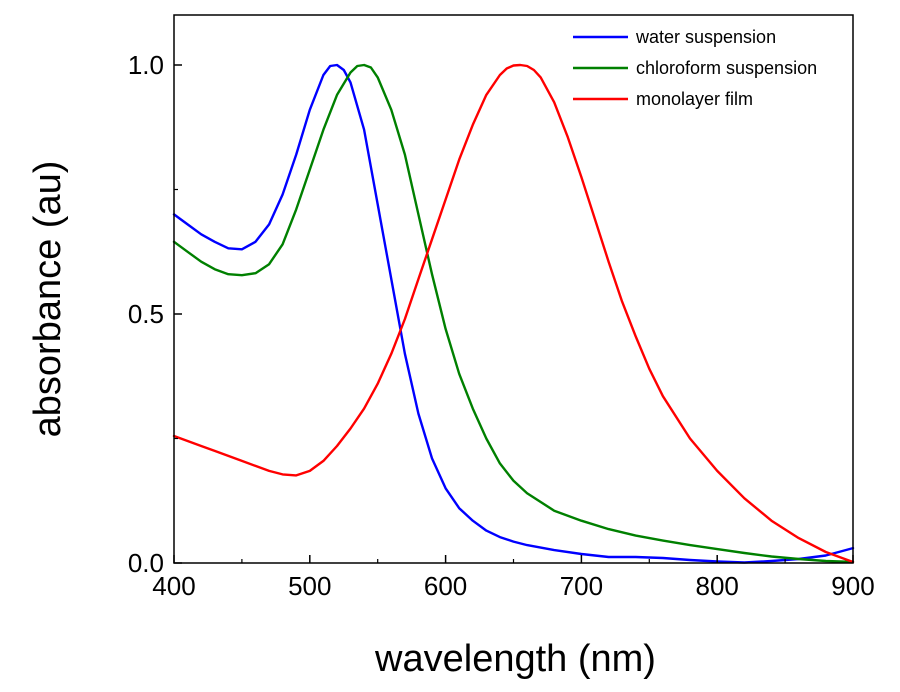  What do you see at coordinates (515, 659) in the screenshot?
I see `x-axis-title: wavelength (nm)` at bounding box center [515, 659].